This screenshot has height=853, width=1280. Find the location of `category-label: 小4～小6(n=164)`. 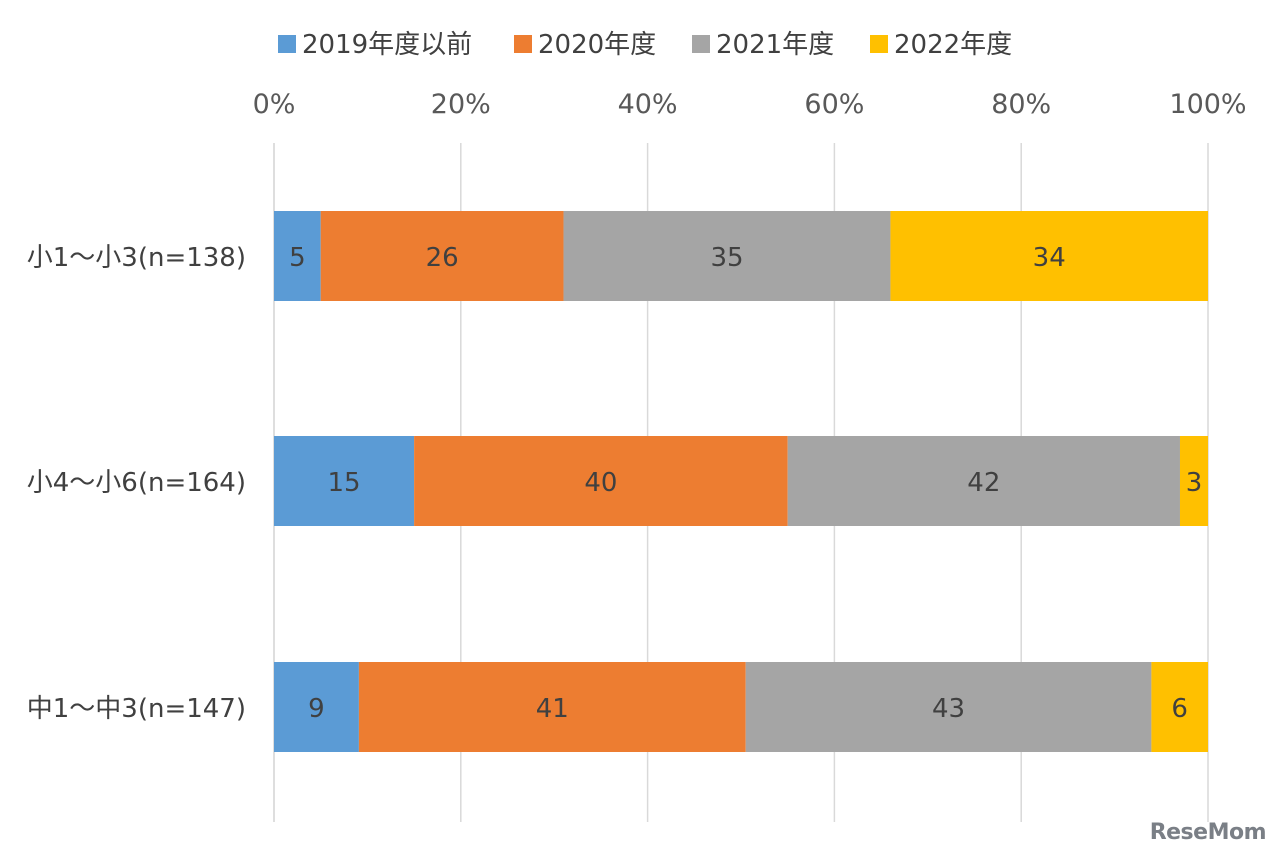

category-label: 小4～小6(n=164) is located at coordinates (136, 483).